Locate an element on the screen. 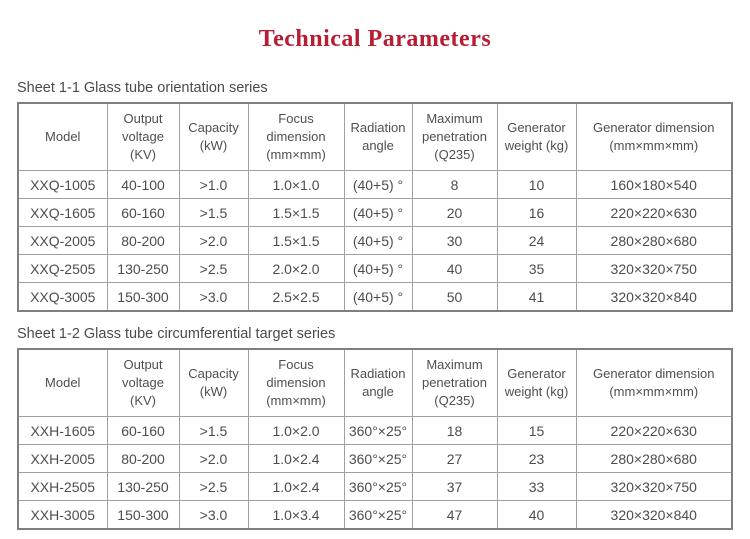 This screenshot has height=539, width=750. table-cell: 2.0×2.0 is located at coordinates (296, 268).